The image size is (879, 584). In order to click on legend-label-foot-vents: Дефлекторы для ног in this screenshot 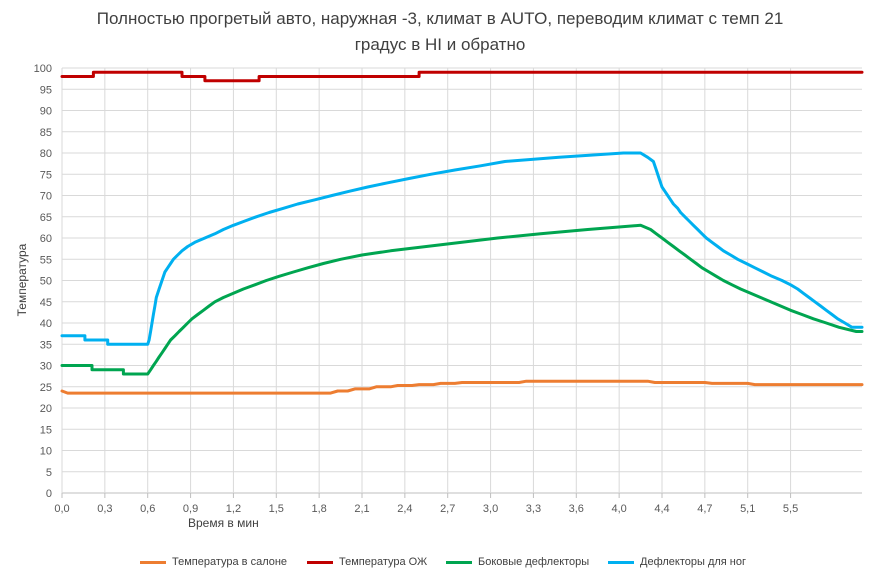, I will do `click(693, 562)`.